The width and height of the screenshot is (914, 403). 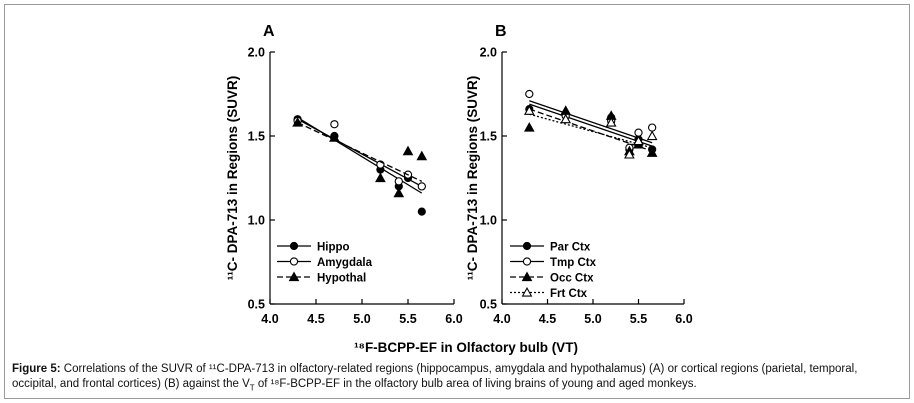 I want to click on legend-label: Par Ctx, so click(x=570, y=248).